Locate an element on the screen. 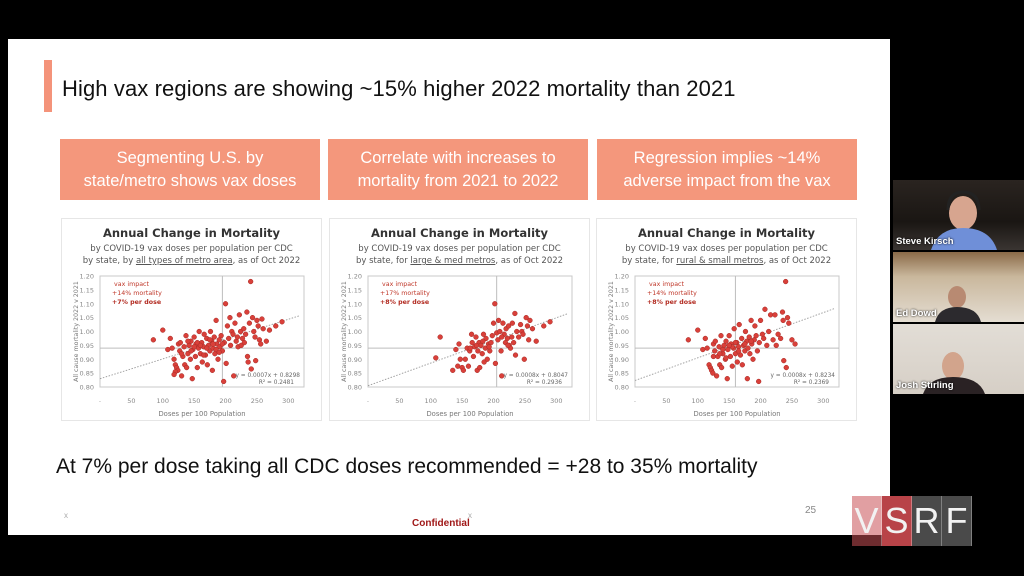  y-tick-label: 1.20 is located at coordinates (87, 277).